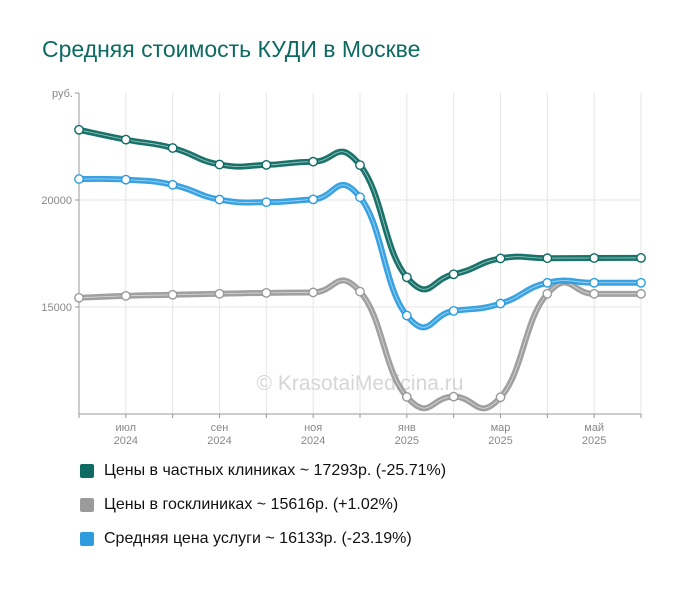 The width and height of the screenshot is (700, 591). What do you see at coordinates (501, 428) in the screenshot?
I see `x-tick-label-month: мар` at bounding box center [501, 428].